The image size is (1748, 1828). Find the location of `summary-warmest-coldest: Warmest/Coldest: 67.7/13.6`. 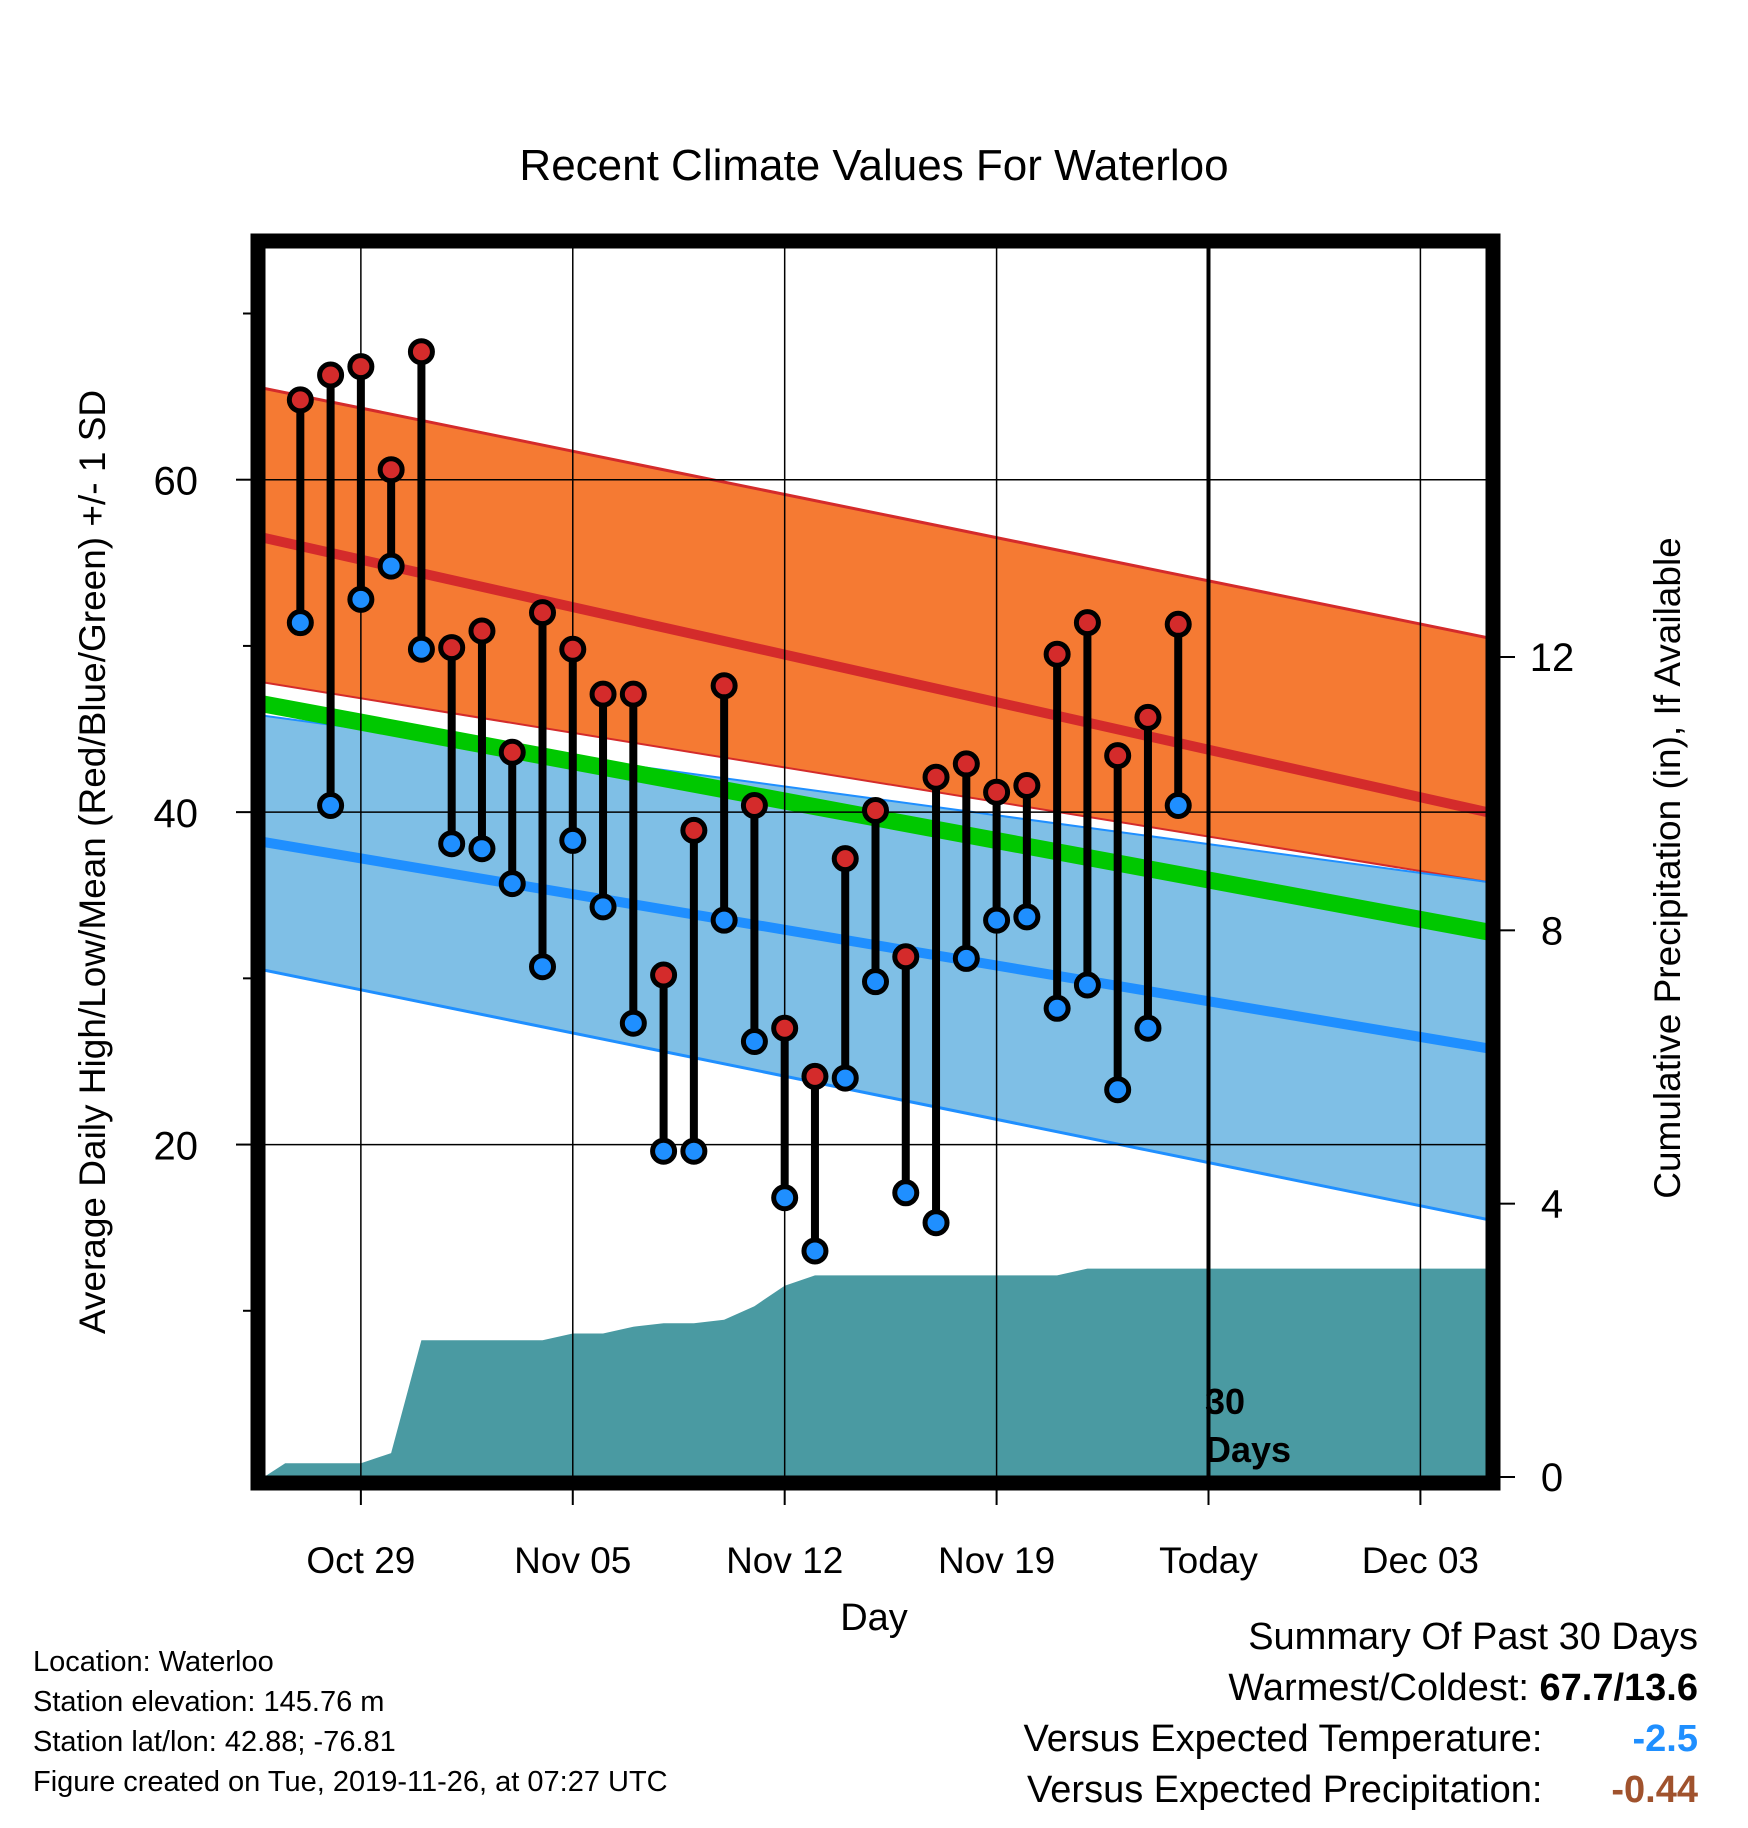

summary-warmest-coldest: Warmest/Coldest: 67.7/13.6 is located at coordinates (1361, 1688).